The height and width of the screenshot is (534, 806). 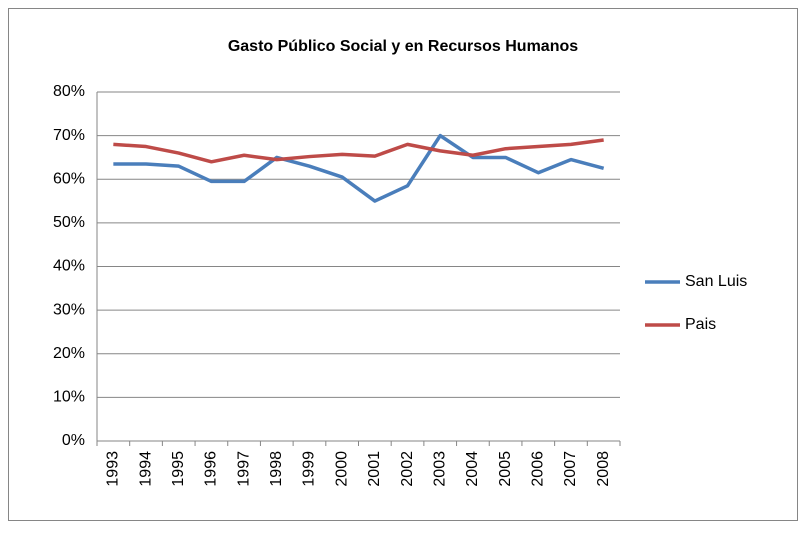 I want to click on x-tick-label: 1999, so click(x=309, y=469).